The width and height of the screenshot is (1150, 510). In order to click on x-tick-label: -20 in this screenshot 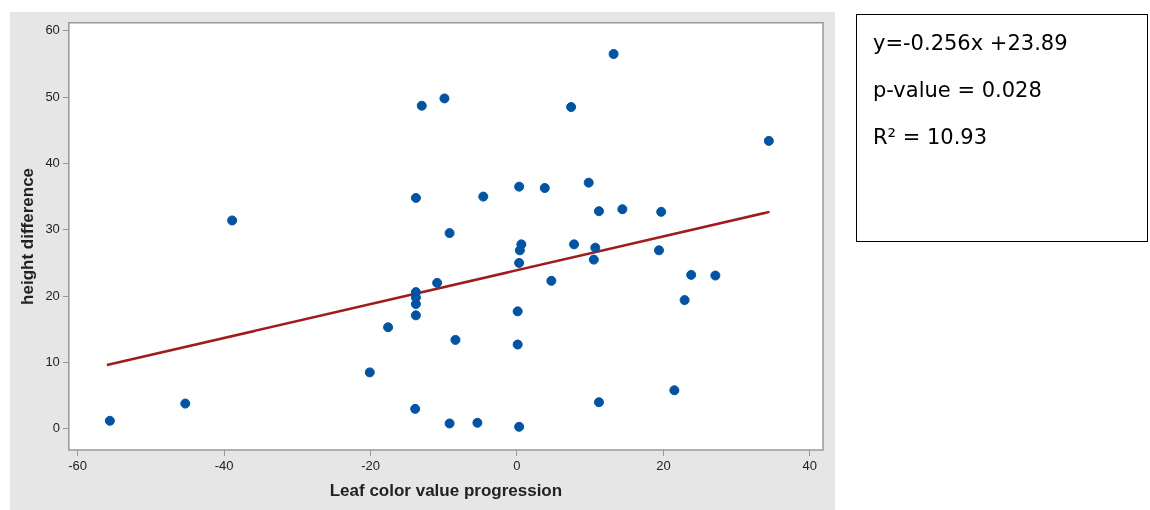, I will do `click(370, 466)`.